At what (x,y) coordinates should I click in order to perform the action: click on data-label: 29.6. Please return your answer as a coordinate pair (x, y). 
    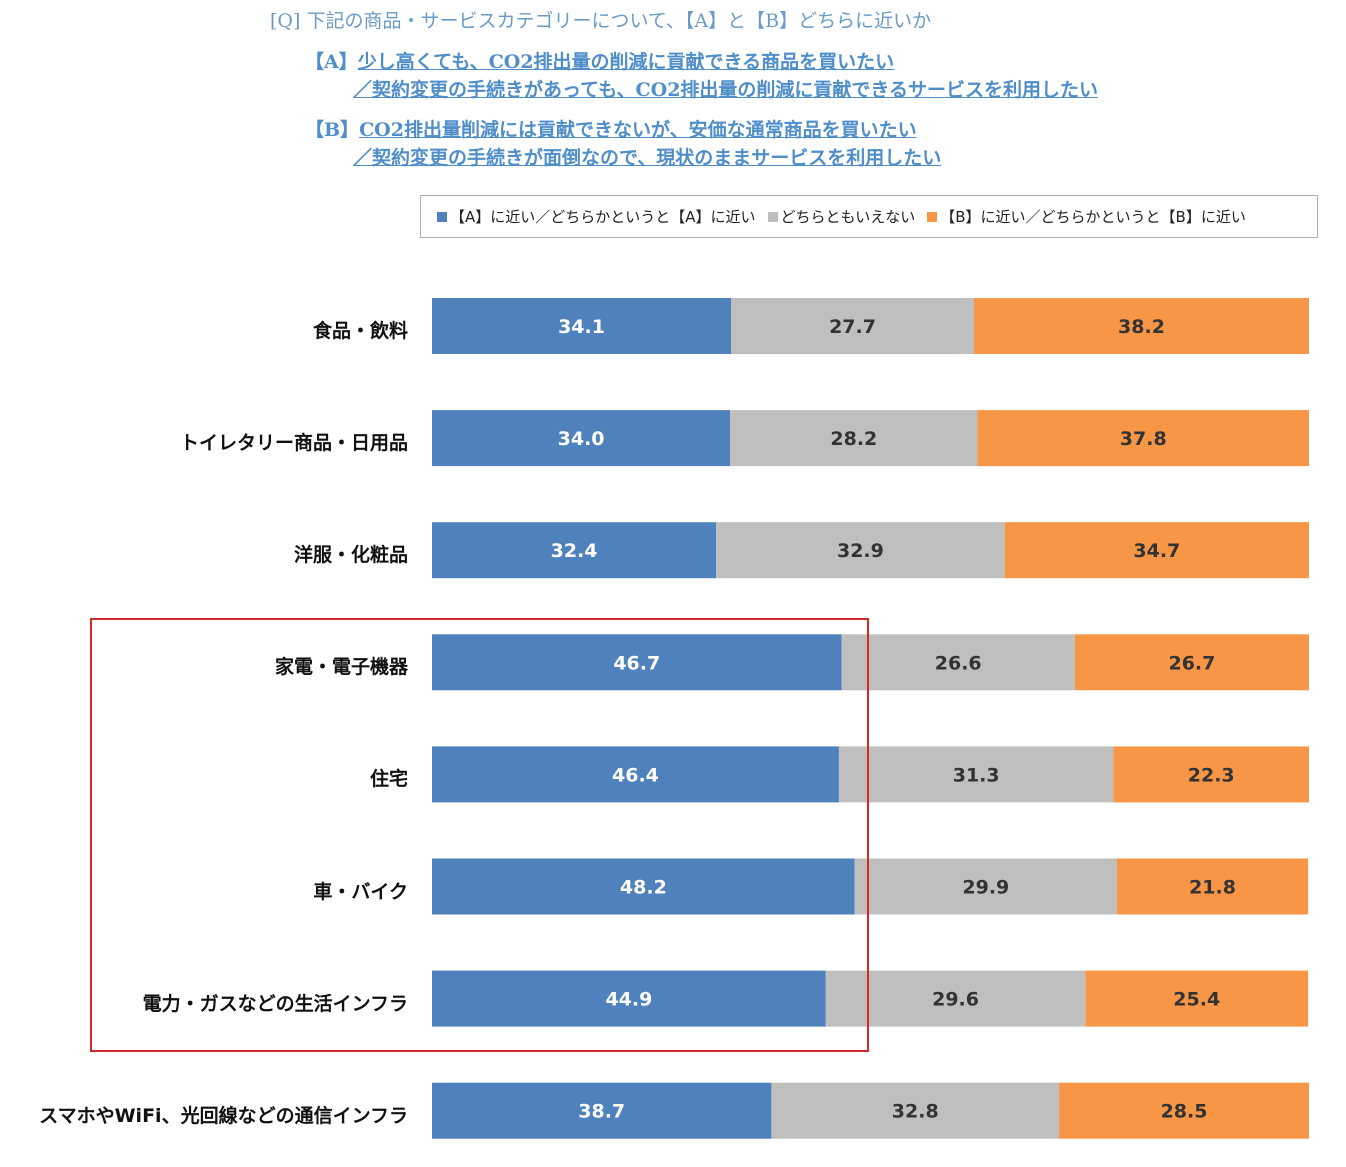
    Looking at the image, I should click on (955, 1000).